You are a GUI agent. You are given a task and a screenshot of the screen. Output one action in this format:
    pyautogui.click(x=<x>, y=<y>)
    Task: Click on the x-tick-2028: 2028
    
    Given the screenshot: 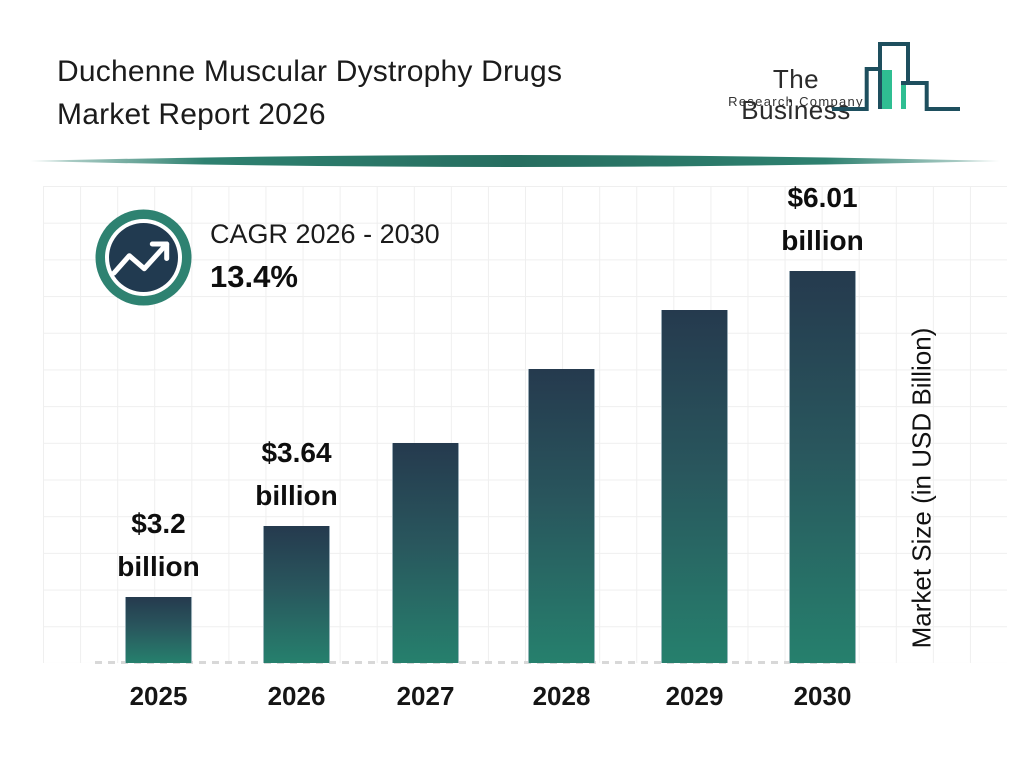 What is the action you would take?
    pyautogui.click(x=561, y=696)
    